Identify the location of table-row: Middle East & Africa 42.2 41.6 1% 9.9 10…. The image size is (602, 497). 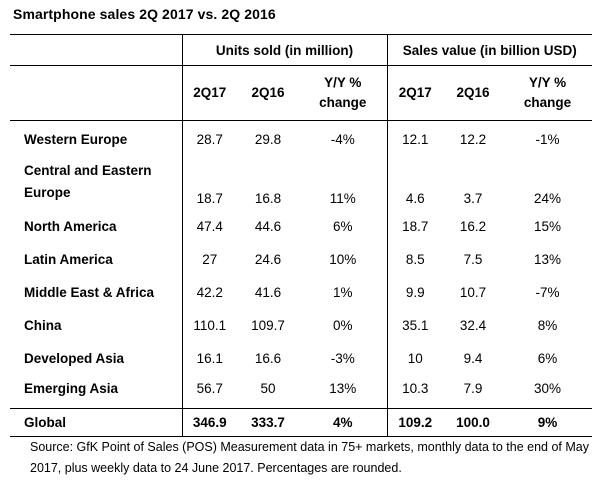
(301, 292).